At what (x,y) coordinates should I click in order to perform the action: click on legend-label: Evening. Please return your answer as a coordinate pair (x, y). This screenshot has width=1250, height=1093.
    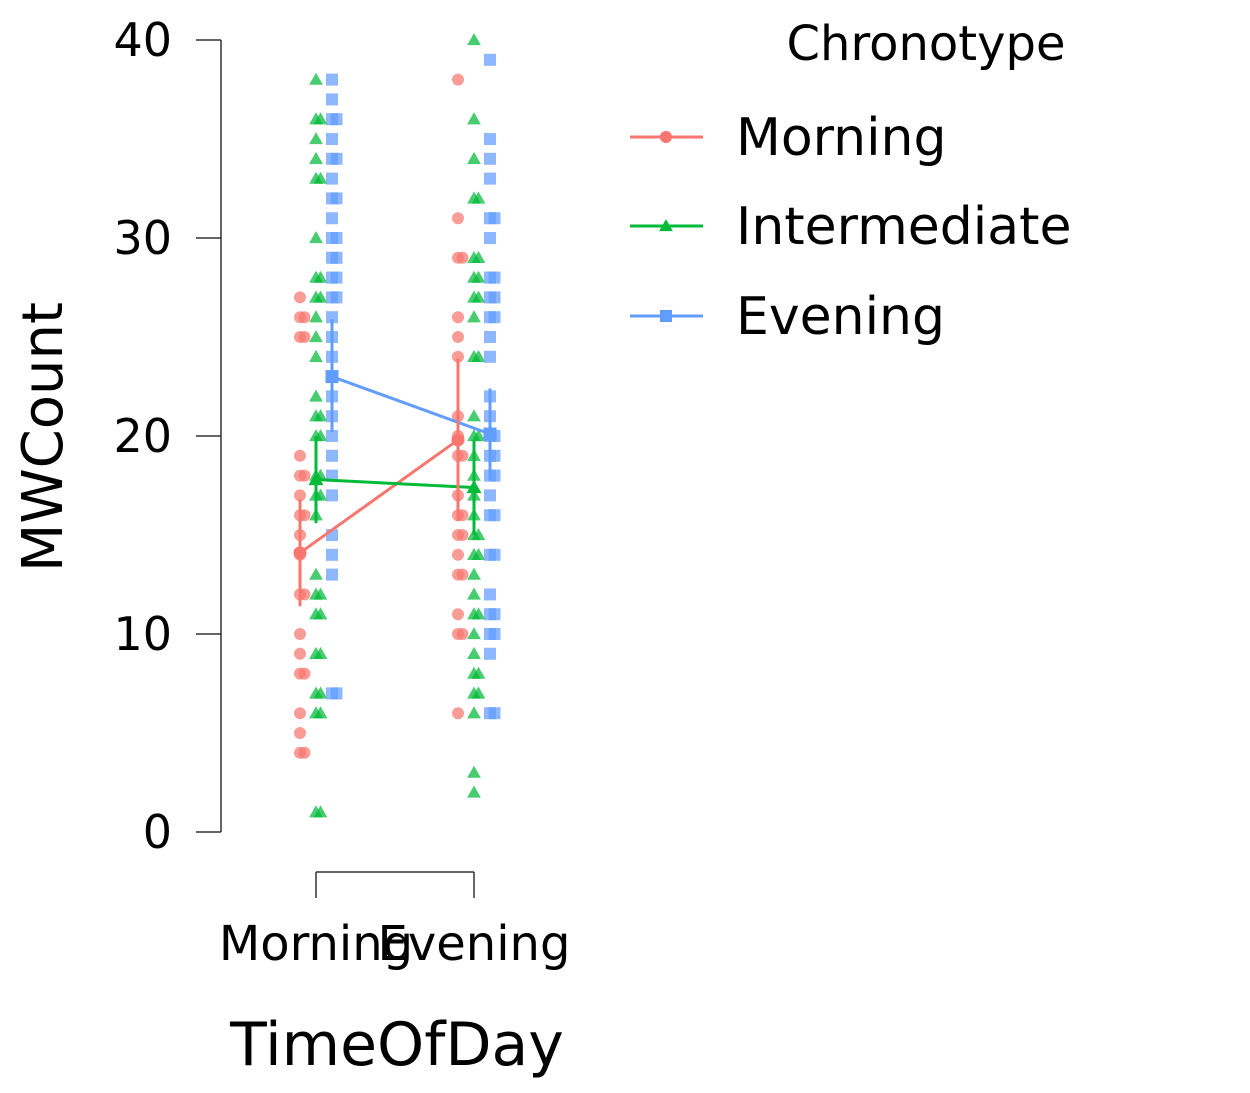
    Looking at the image, I should click on (840, 317).